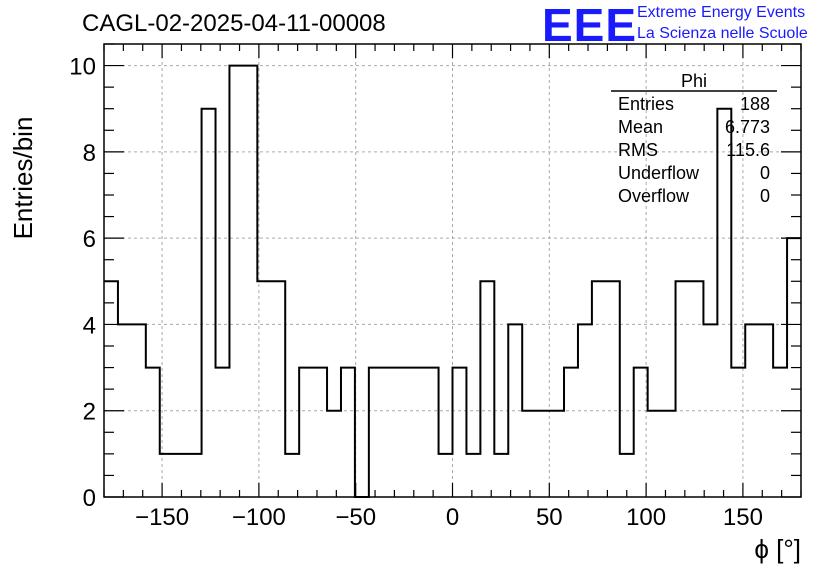 The image size is (836, 572). What do you see at coordinates (659, 173) in the screenshot?
I see `stats-label: Underflow` at bounding box center [659, 173].